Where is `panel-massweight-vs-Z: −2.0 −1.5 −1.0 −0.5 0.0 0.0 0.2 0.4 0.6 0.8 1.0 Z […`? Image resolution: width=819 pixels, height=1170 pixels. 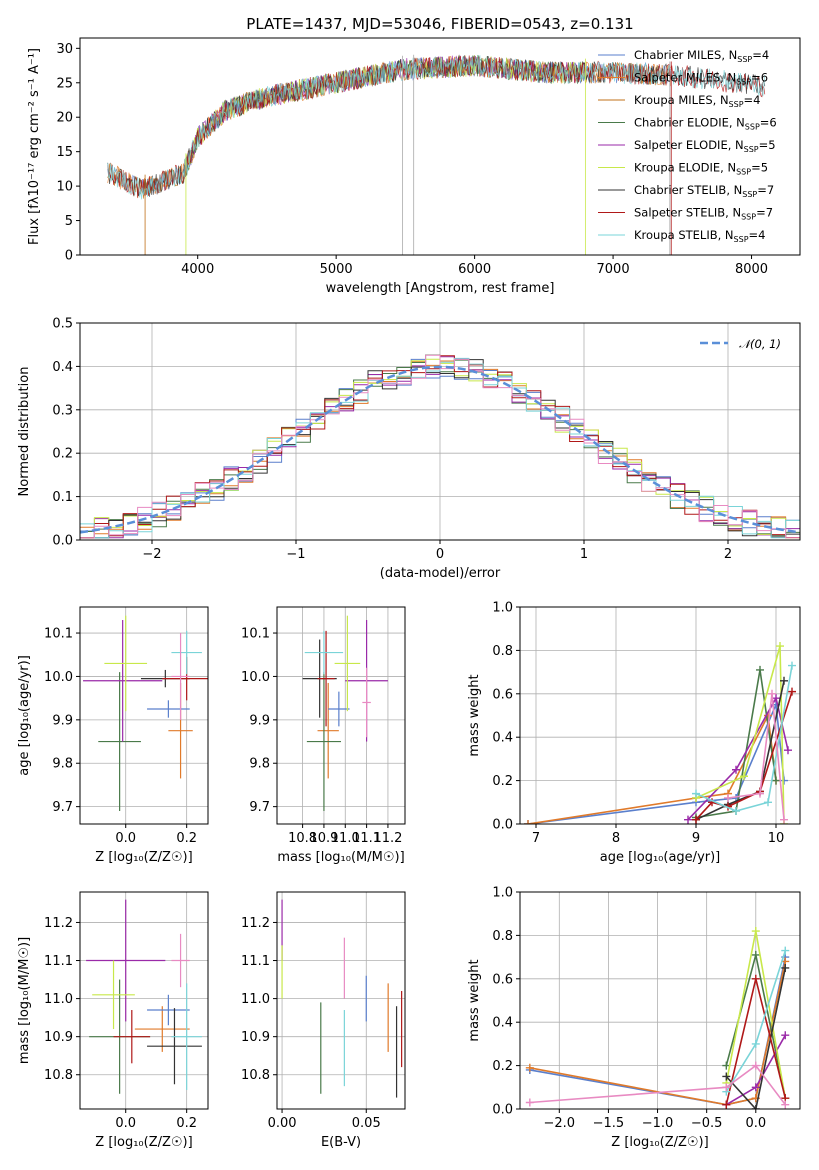
panel-massweight-vs-Z: −2.0 −1.5 −1.0 −0.5 0.0 0.0 0.2 0.4 0.6 0.8 1.0 Z [… is located at coordinates (634, 1018).